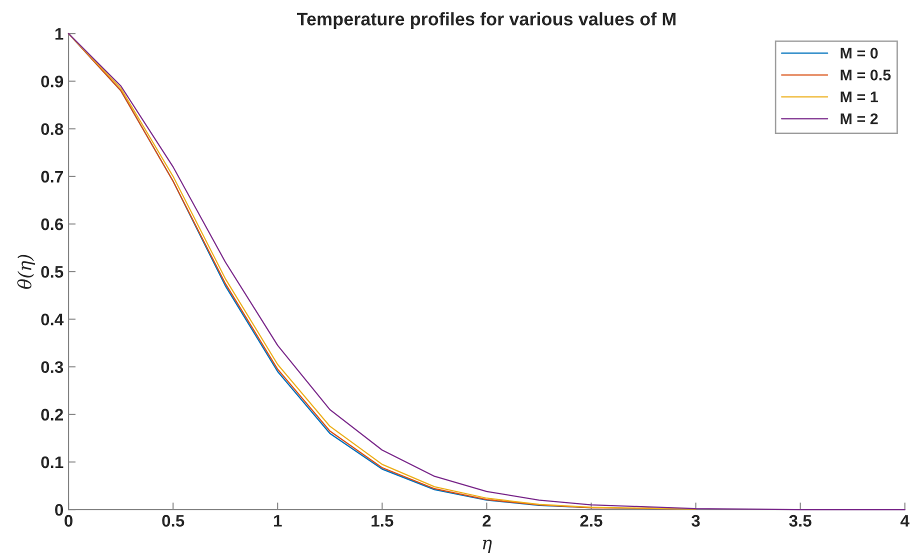 The image size is (914, 560). Describe the element at coordinates (278, 521) in the screenshot. I see `x-tick-label: 1` at that location.